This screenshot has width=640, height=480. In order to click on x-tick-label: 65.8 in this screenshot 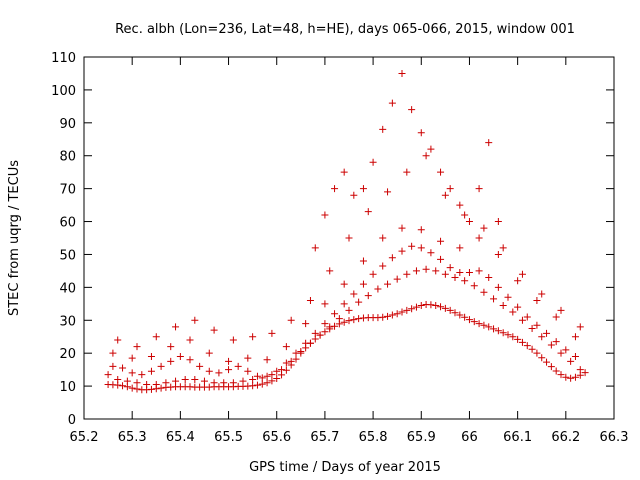, I will do `click(373, 437)`.